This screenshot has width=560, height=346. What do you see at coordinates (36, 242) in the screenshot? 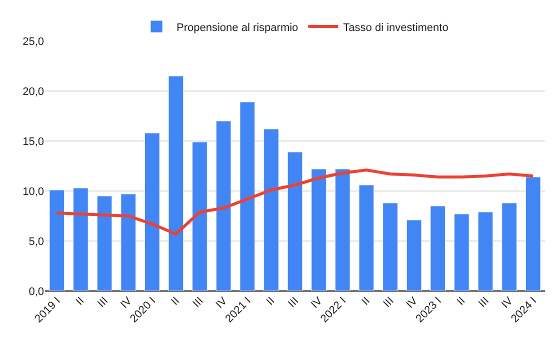
I see `y-tick-label: 5,0` at bounding box center [36, 242].